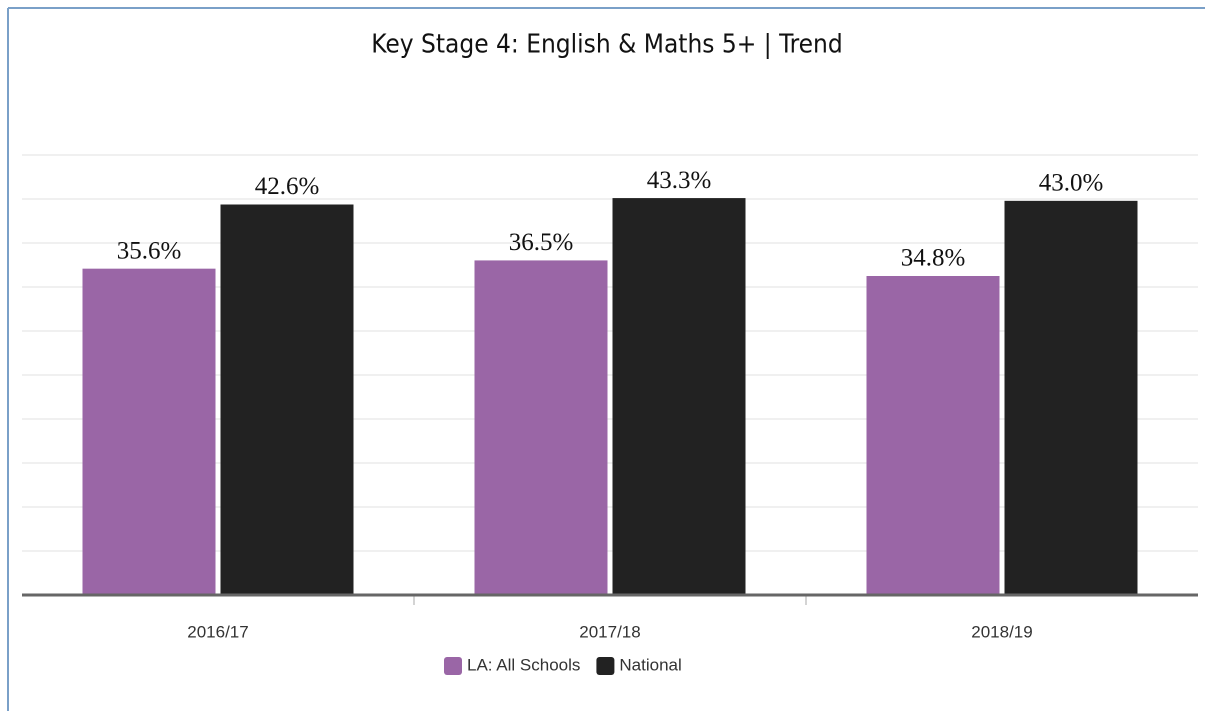  What do you see at coordinates (679, 180) in the screenshot?
I see `data-label: 43.3%` at bounding box center [679, 180].